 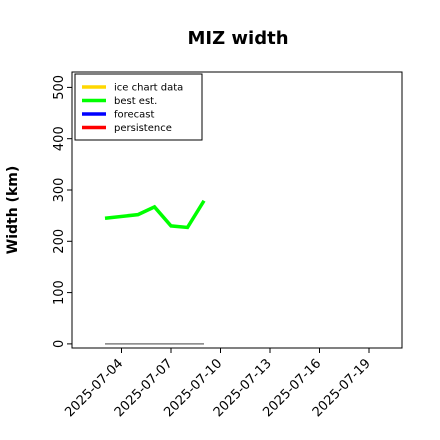 What do you see at coordinates (59, 344) in the screenshot?
I see `y-tick-label: 0` at bounding box center [59, 344].